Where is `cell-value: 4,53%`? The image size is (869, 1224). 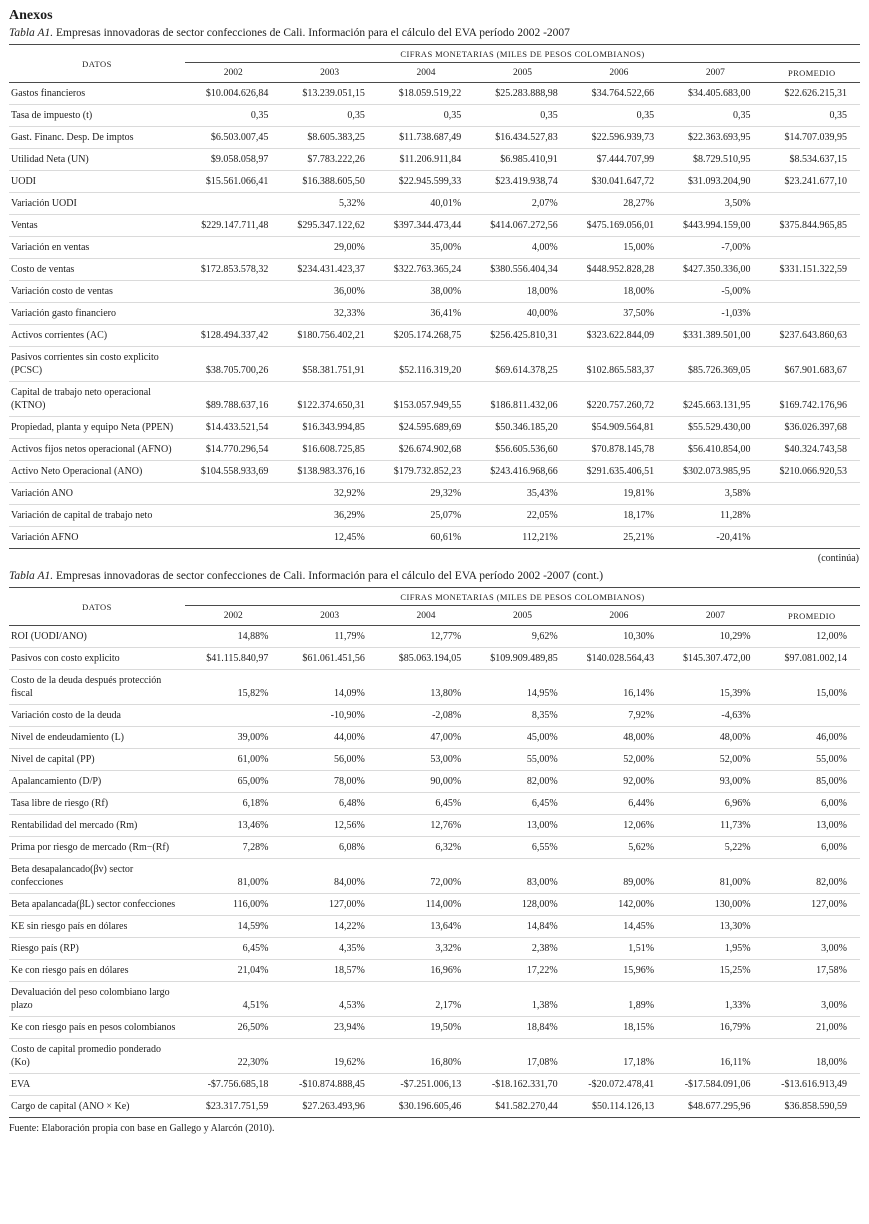 cell-value: 4,53% is located at coordinates (329, 999).